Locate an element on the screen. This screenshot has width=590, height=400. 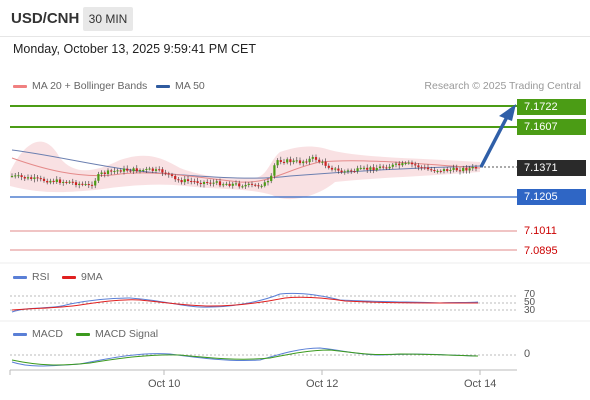
rsi-ma-label: 9MA is located at coordinates (92, 277).